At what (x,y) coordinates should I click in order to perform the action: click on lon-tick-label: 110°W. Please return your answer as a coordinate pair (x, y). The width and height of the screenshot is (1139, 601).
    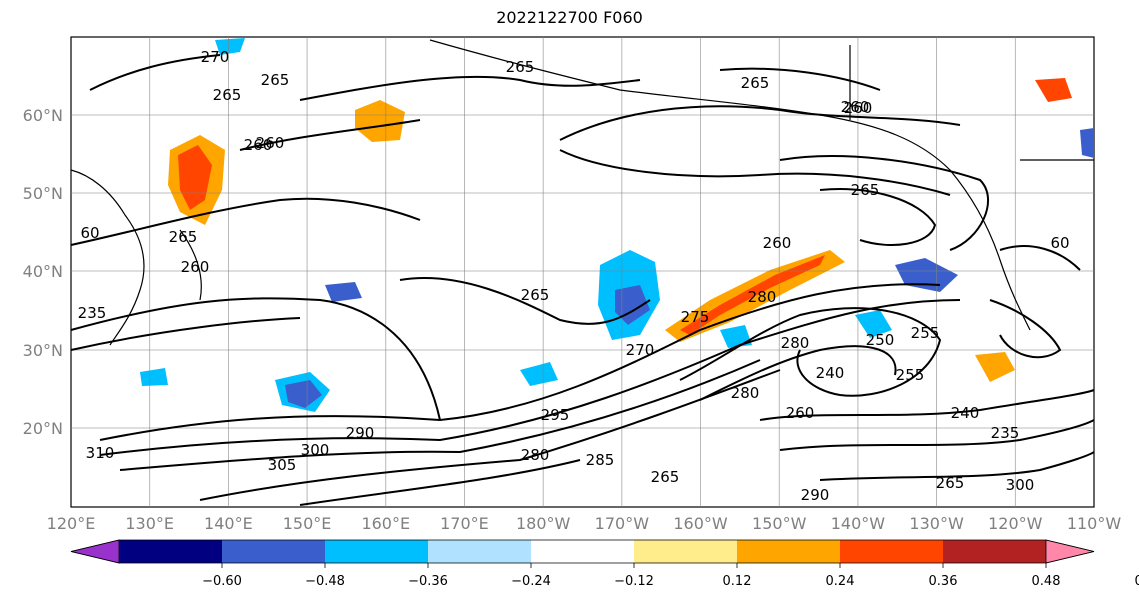
    Looking at the image, I should click on (1094, 523).